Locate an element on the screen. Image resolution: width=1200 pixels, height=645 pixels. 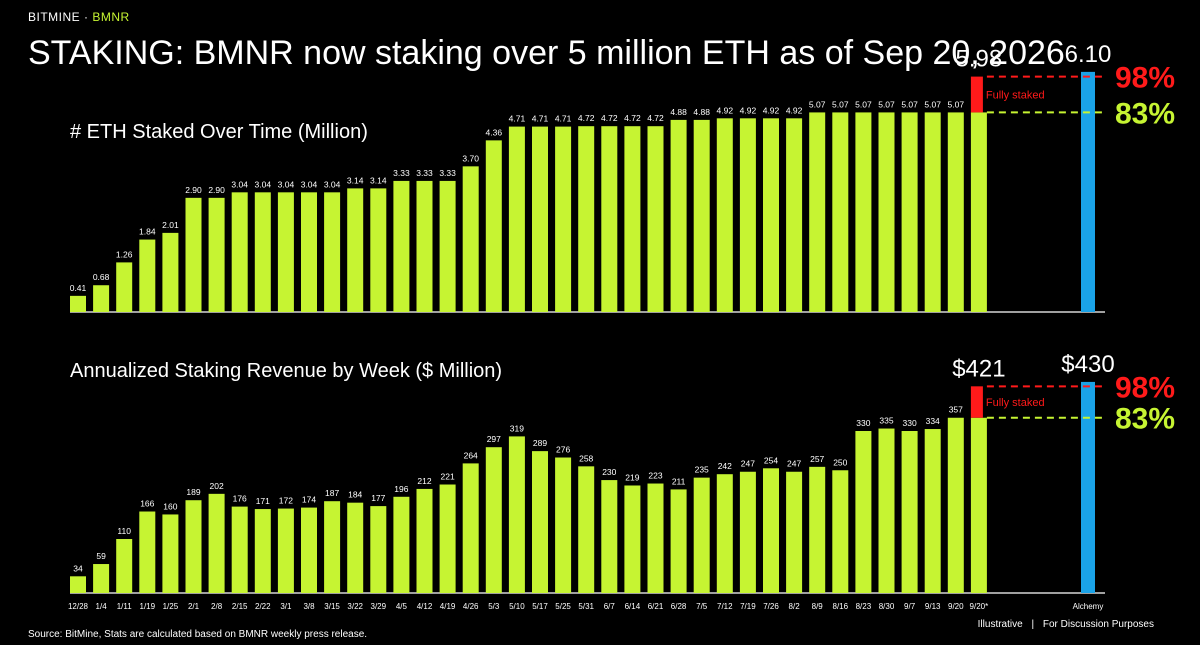
x-tick-label: 2/15 is located at coordinates (240, 606).